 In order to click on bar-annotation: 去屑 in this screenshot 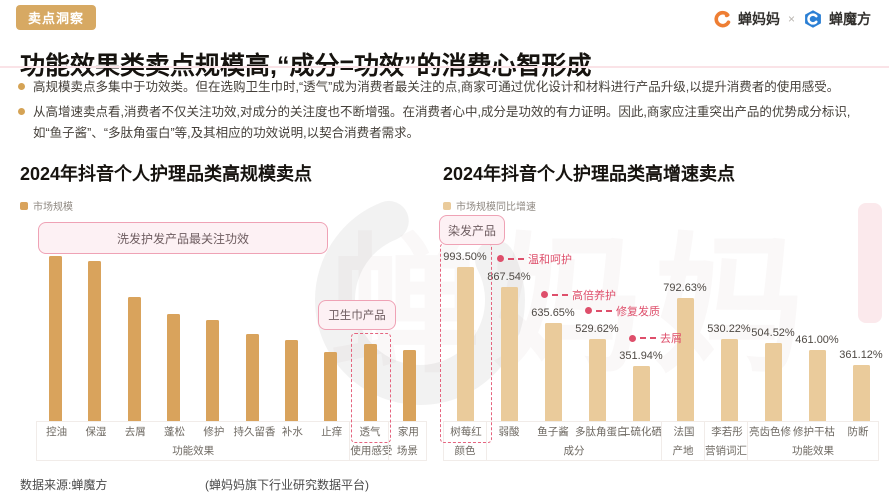, I will do `click(655, 338)`.